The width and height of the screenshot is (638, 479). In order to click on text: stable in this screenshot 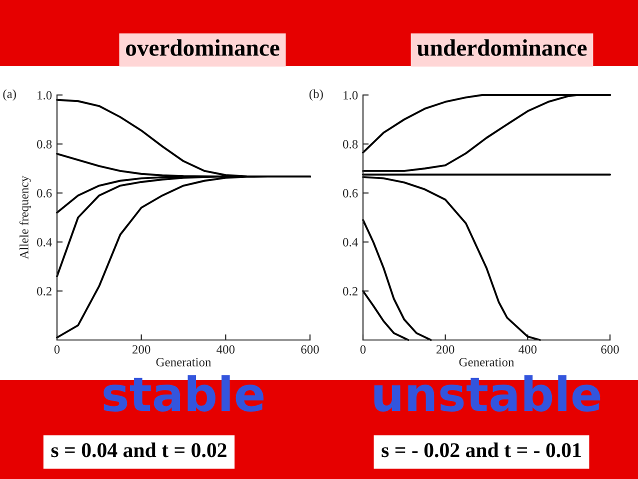, I will do `click(184, 393)`.